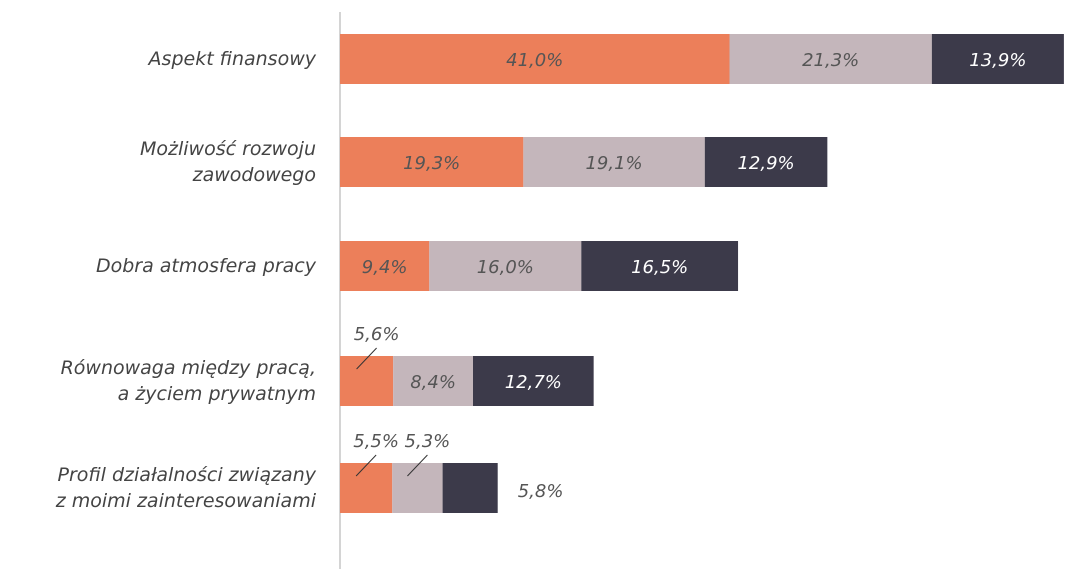 The width and height of the screenshot is (1066, 569). What do you see at coordinates (228, 162) in the screenshot?
I see `category-label: Możliwość rozwoju zawodowego` at bounding box center [228, 162].